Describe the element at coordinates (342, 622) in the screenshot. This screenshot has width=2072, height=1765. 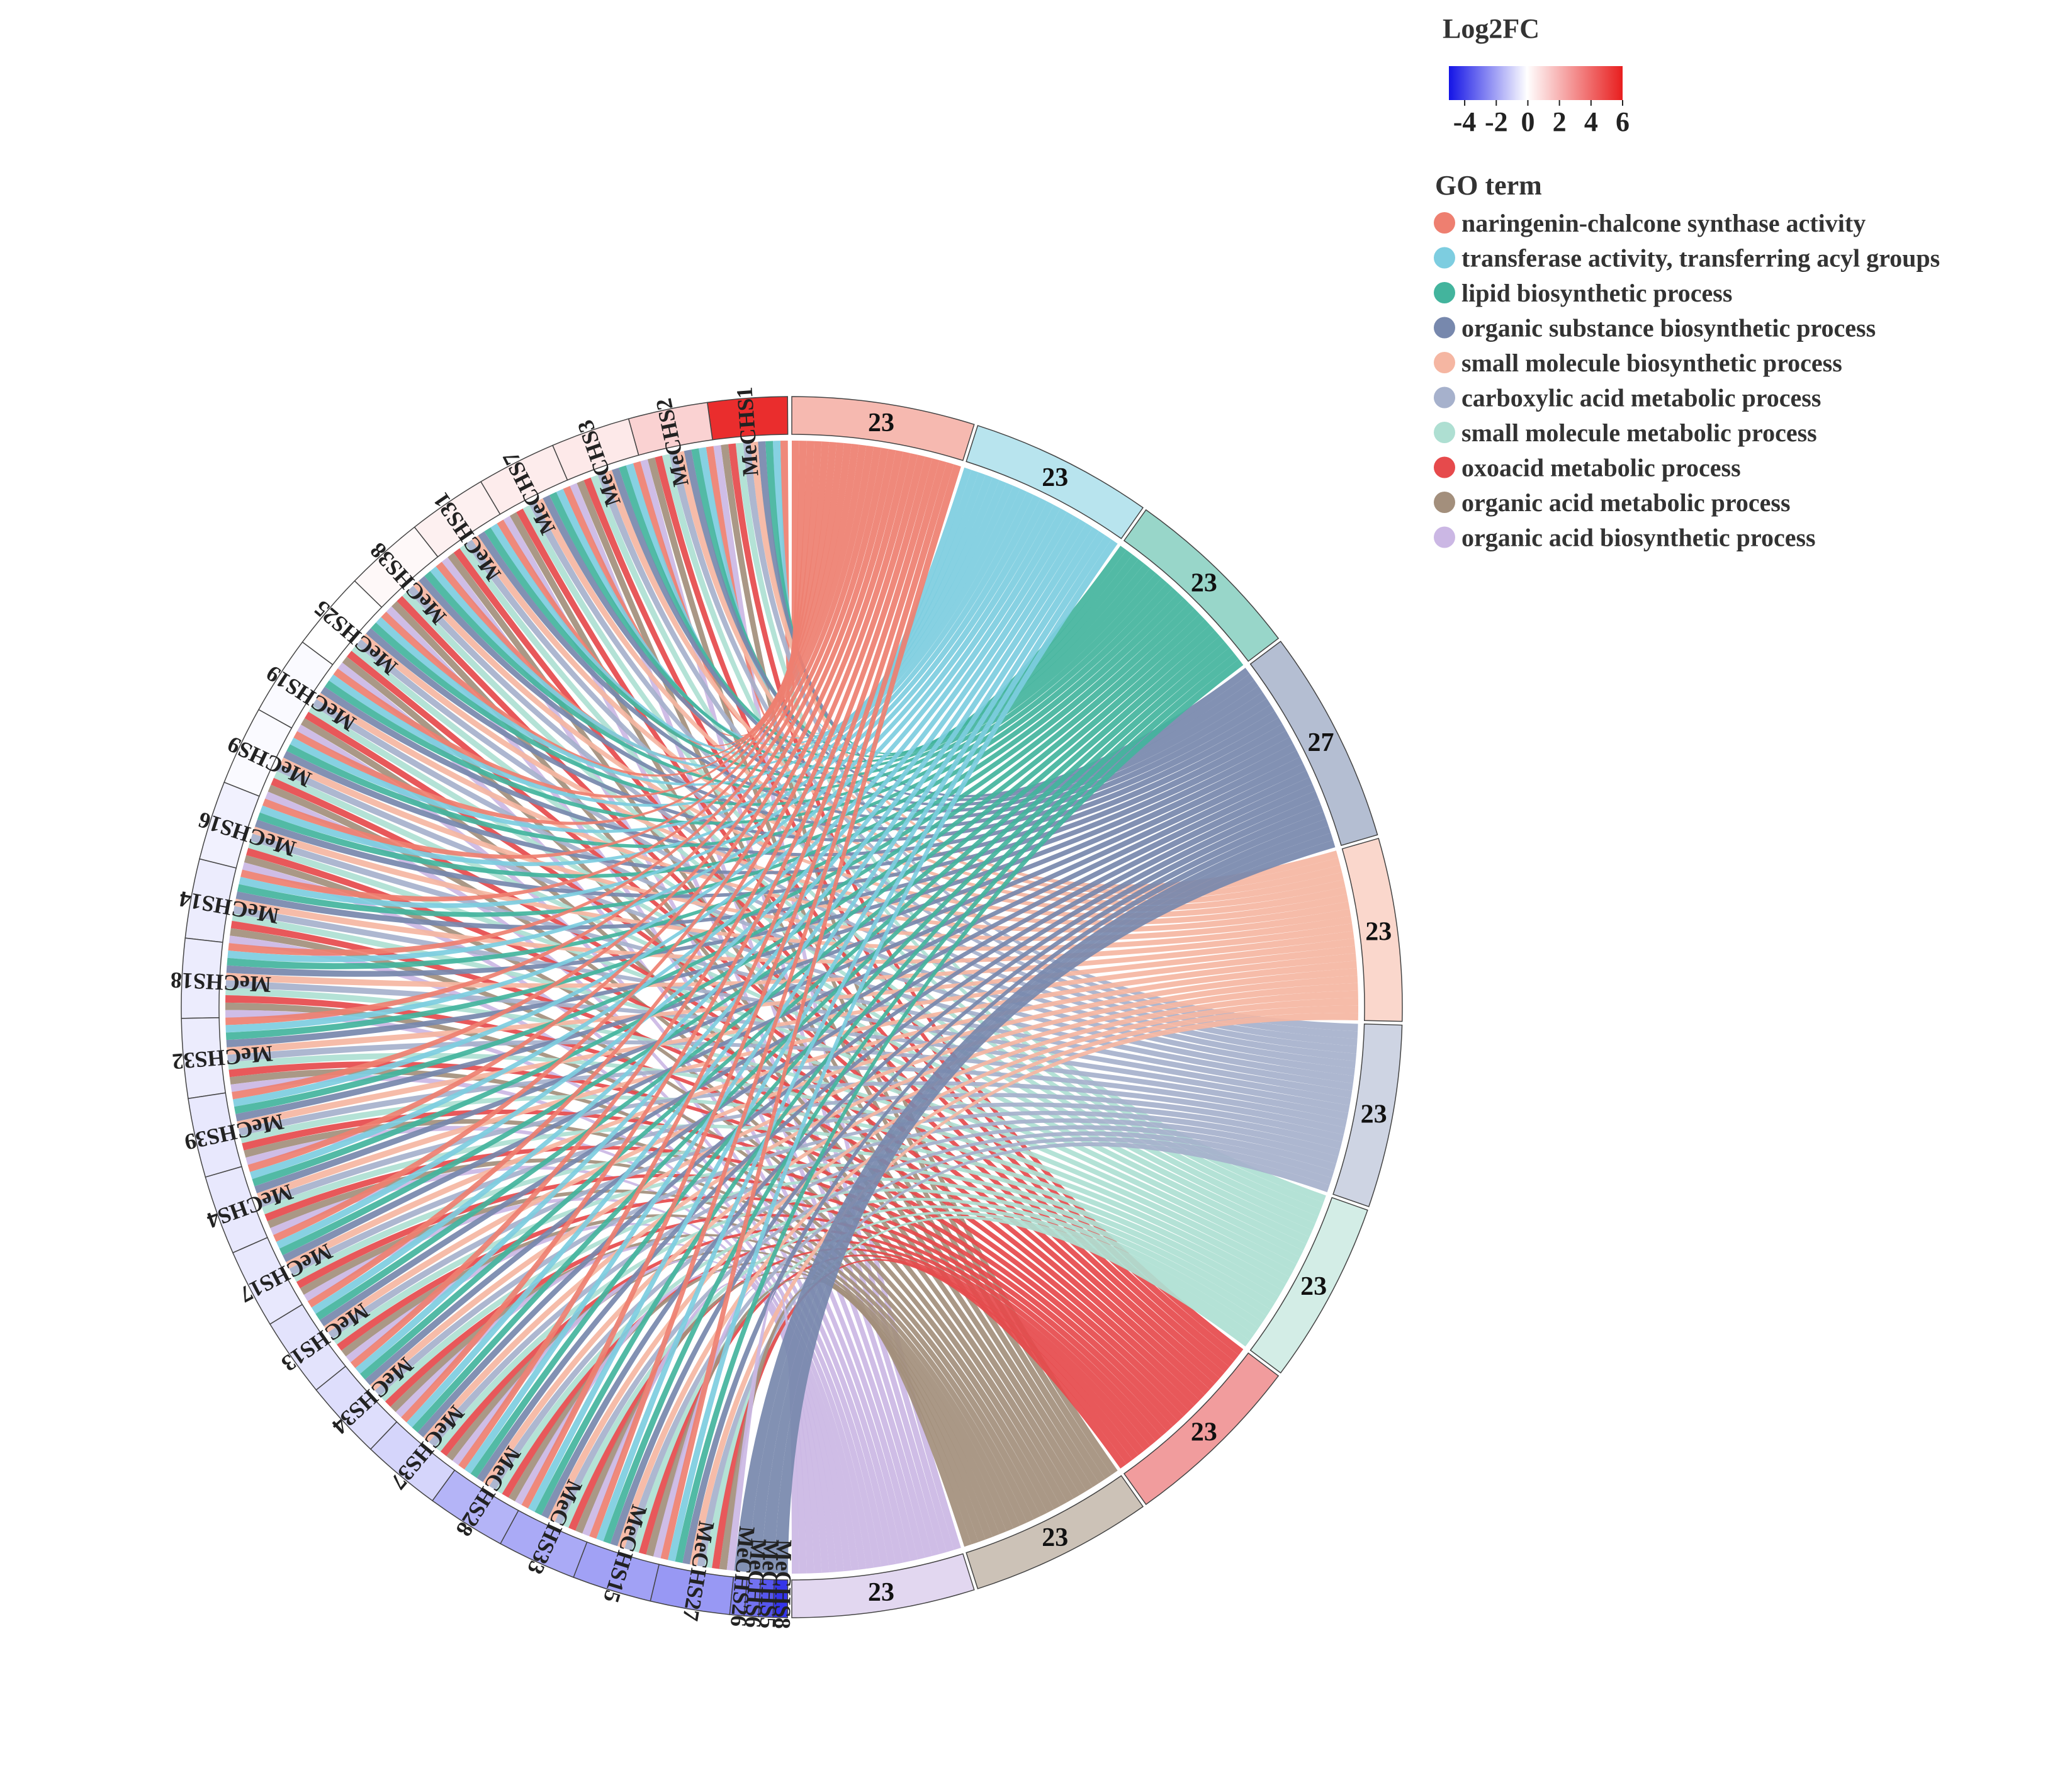
I see `gene-arc-mechs25` at that location.